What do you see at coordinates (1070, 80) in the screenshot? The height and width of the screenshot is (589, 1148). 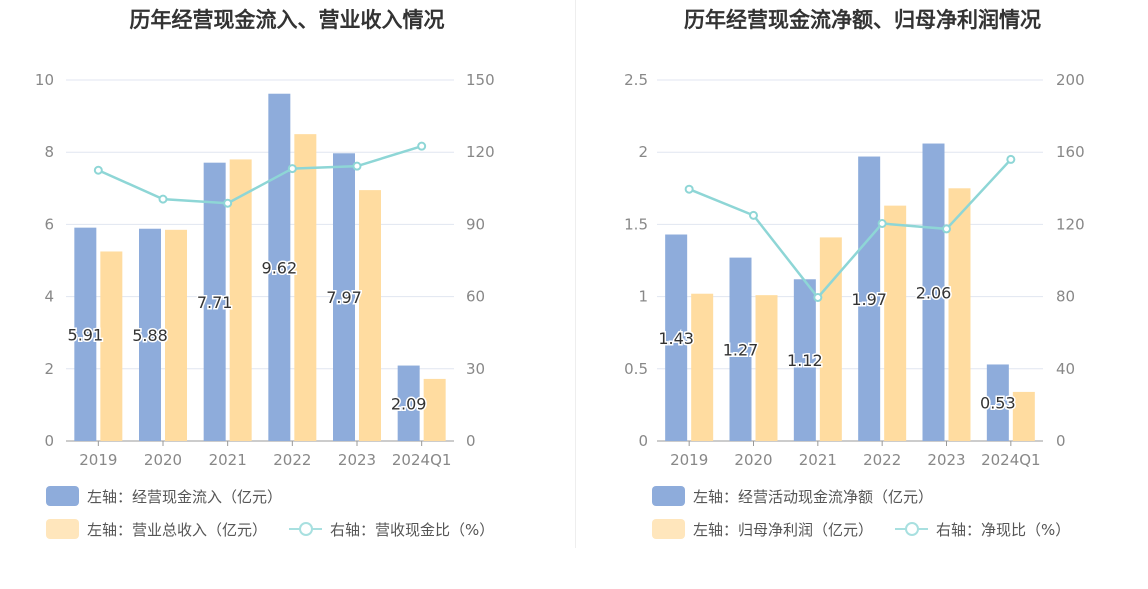 I see `y-right-tick-label: 200` at bounding box center [1070, 80].